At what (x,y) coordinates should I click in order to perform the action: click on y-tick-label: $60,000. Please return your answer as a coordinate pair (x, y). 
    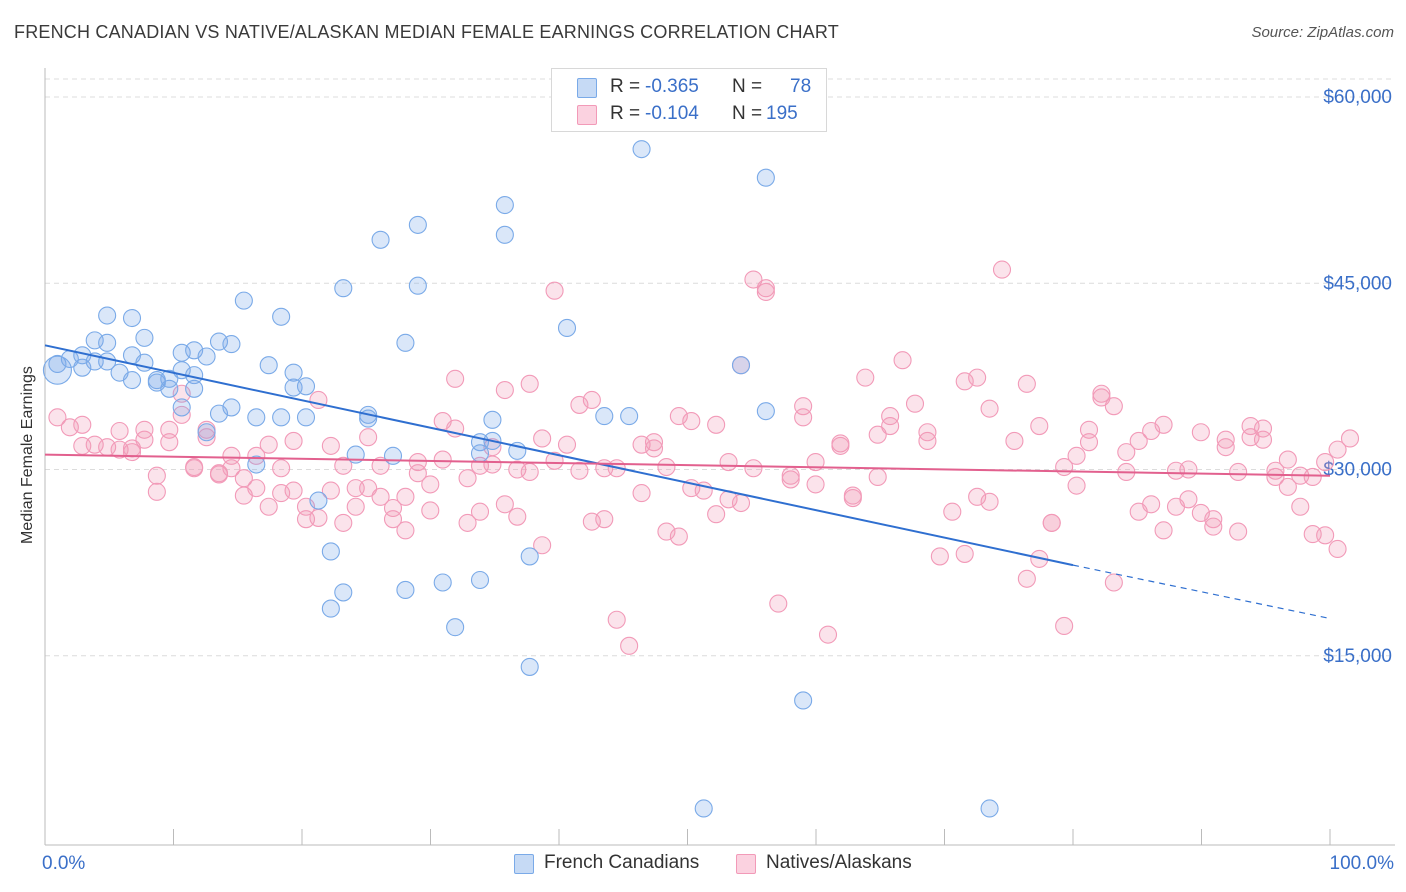
    Looking at the image, I should click on (1357, 97).